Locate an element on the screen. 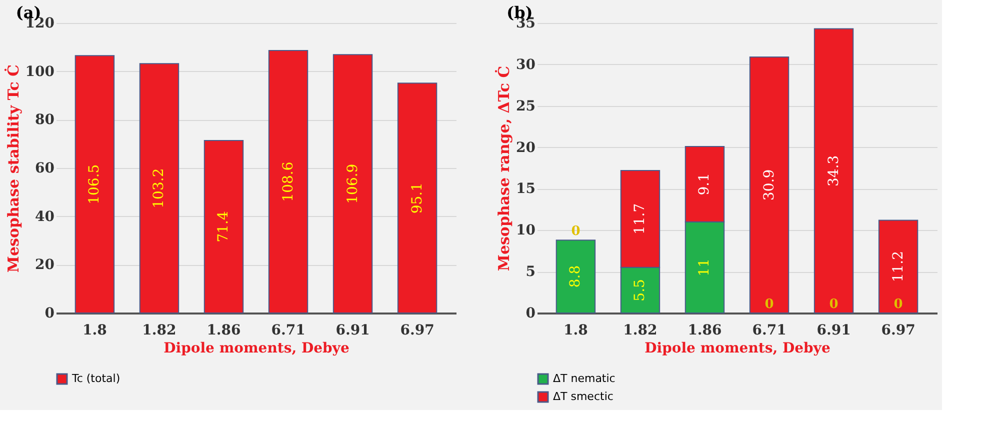 This screenshot has width=988, height=423. data-label: 30.9 is located at coordinates (769, 185).